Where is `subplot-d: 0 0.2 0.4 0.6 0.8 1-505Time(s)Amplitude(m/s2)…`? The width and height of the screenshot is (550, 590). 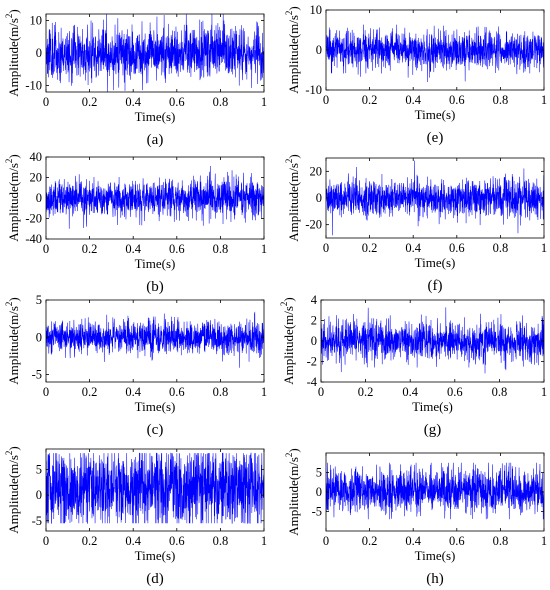 subplot-d: 0 0.2 0.4 0.6 0.8 1-505Time(s)Amplitude(m/s2)… is located at coordinates (135, 516).